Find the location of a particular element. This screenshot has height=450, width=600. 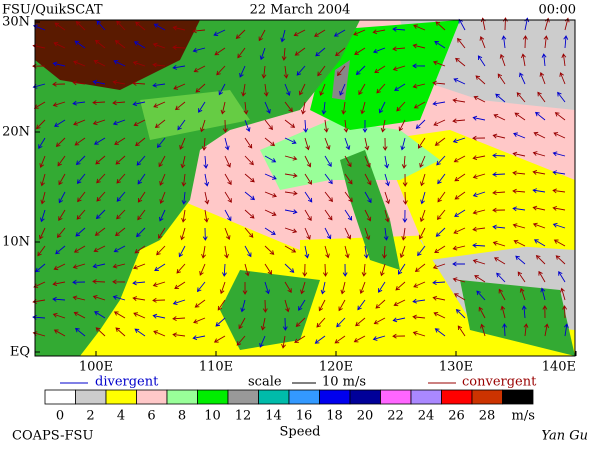

lat-label: 10N is located at coordinates (16, 242).